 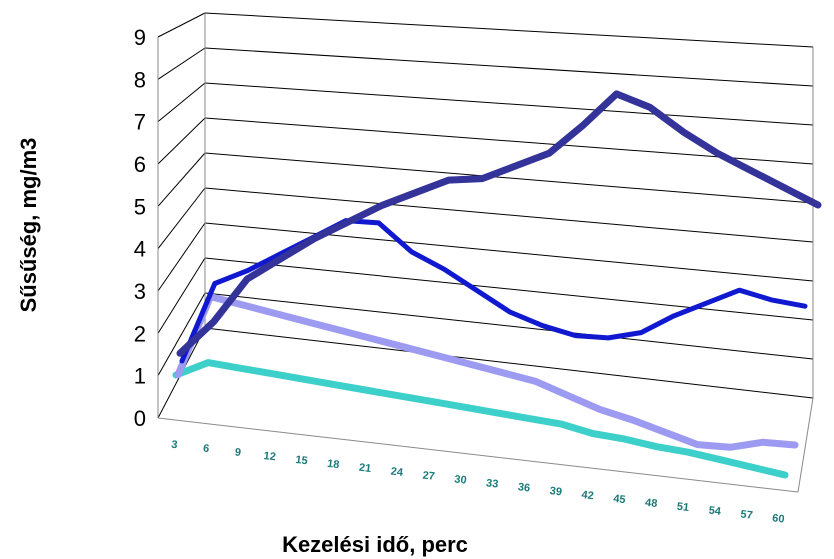 What do you see at coordinates (375, 544) in the screenshot?
I see `x-axis-title: Kezelési idő, perc` at bounding box center [375, 544].